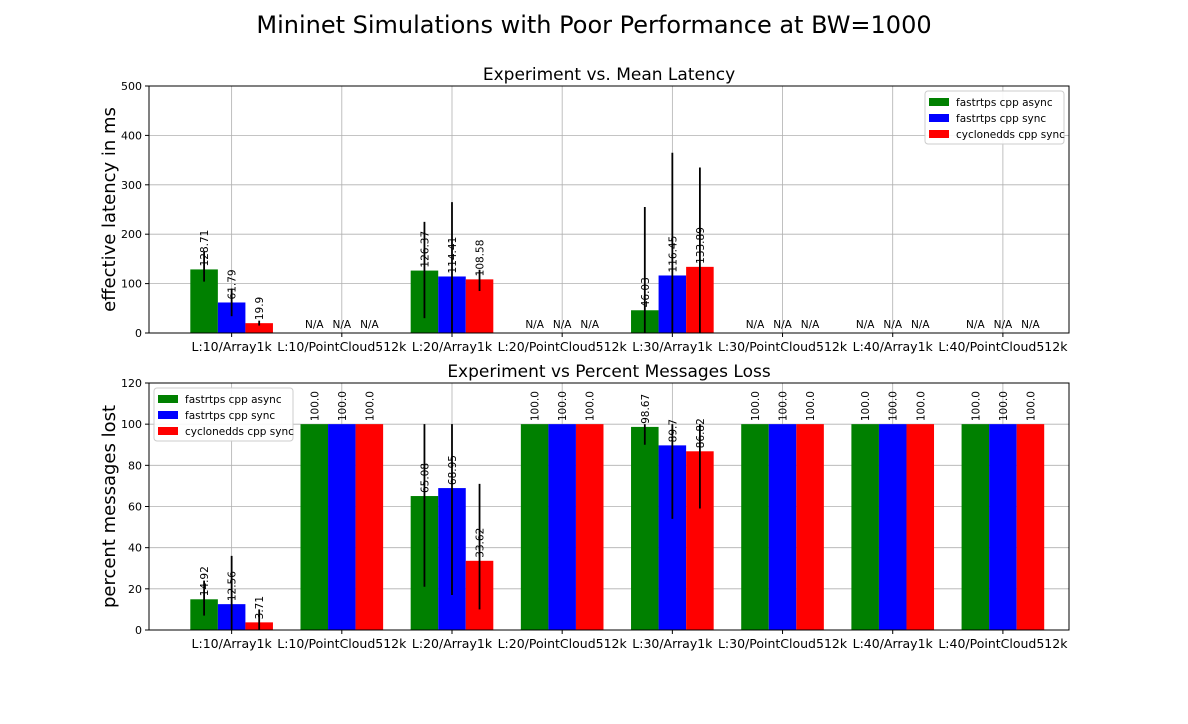 This screenshot has width=1188, height=724. What do you see at coordinates (131, 135) in the screenshot?
I see `chart-0-ytick-label: 400` at bounding box center [131, 135].